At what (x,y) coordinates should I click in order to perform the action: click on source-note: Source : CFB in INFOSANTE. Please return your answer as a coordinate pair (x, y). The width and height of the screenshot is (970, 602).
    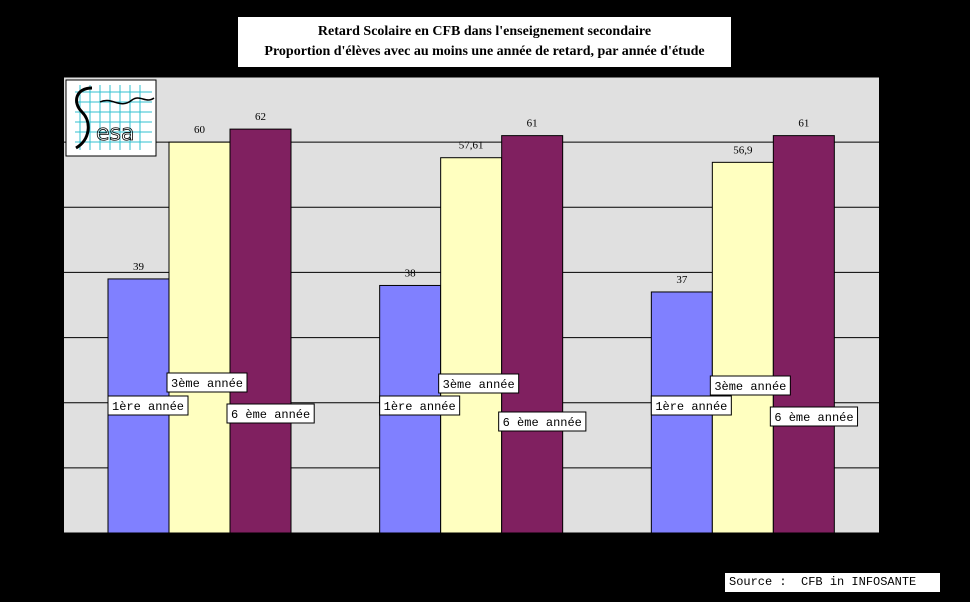
    Looking at the image, I should click on (832, 582).